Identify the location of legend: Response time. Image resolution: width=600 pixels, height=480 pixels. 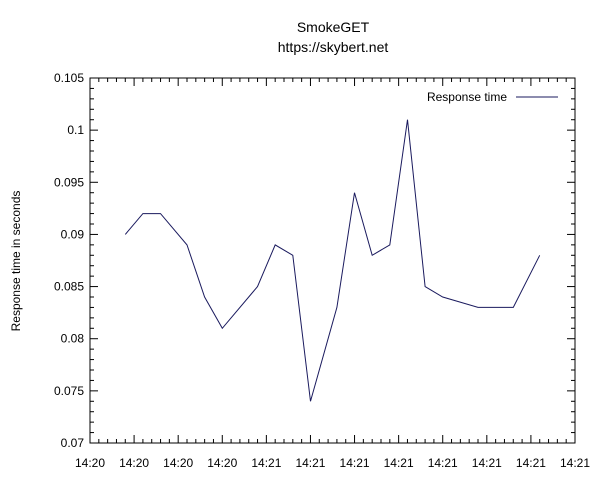
(492, 97).